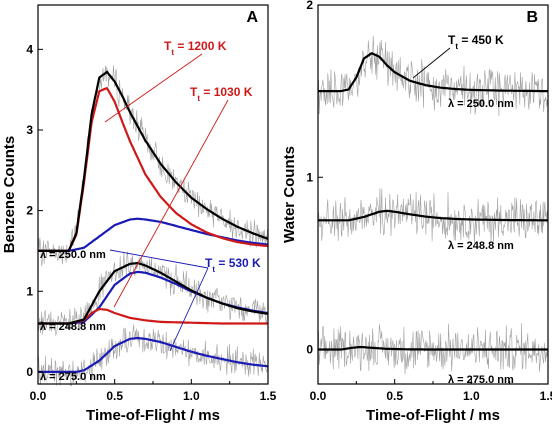  What do you see at coordinates (532, 17) in the screenshot?
I see `panel-label: B` at bounding box center [532, 17].